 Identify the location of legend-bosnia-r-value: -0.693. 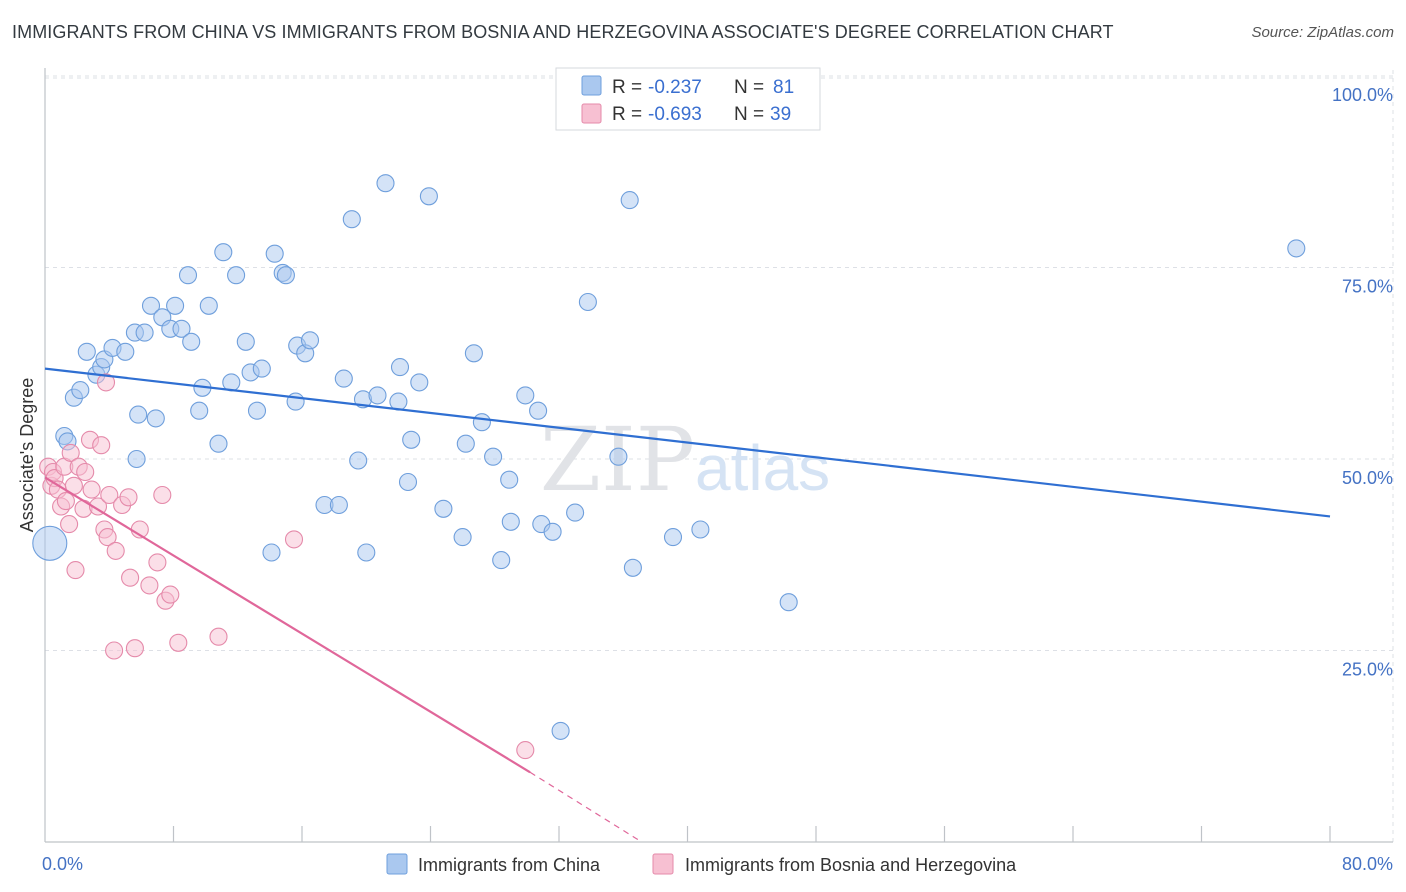
(675, 114).